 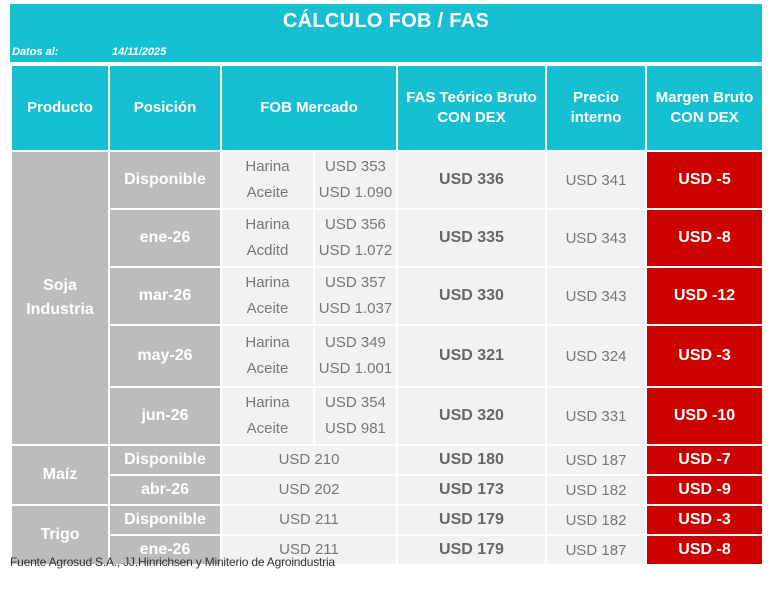 I want to click on page-title: CÁLCULO FOB / FAS, so click(x=386, y=21).